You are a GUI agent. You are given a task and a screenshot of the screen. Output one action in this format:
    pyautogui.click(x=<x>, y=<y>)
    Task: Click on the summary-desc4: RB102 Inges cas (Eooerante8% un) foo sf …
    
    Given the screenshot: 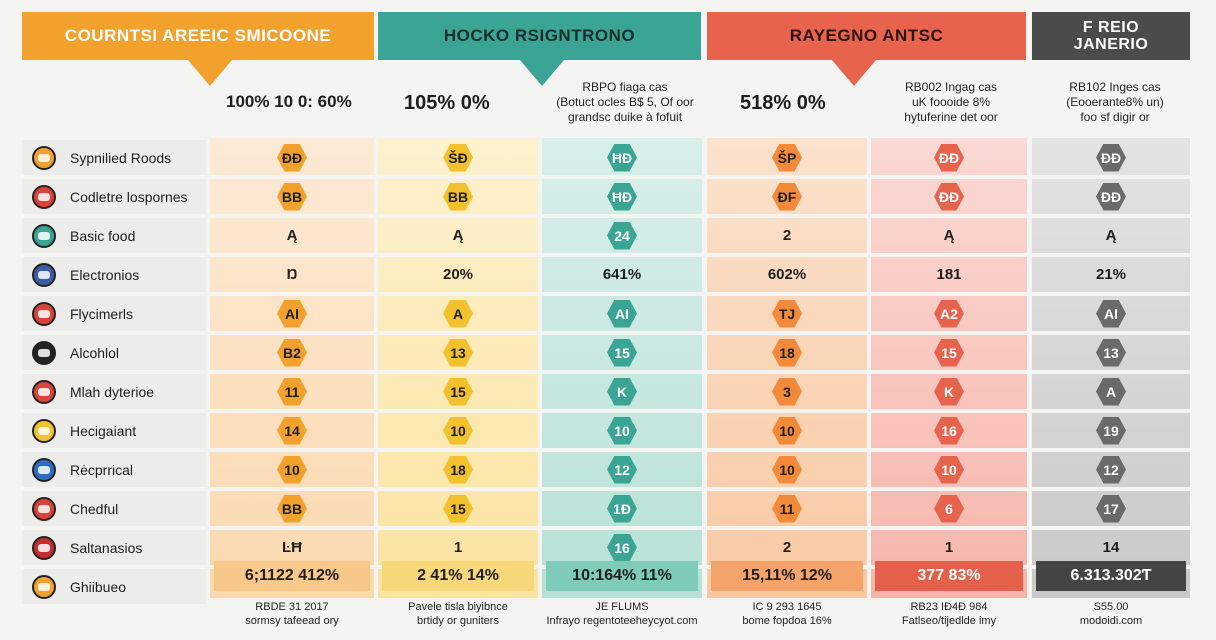 What is the action you would take?
    pyautogui.click(x=1115, y=102)
    